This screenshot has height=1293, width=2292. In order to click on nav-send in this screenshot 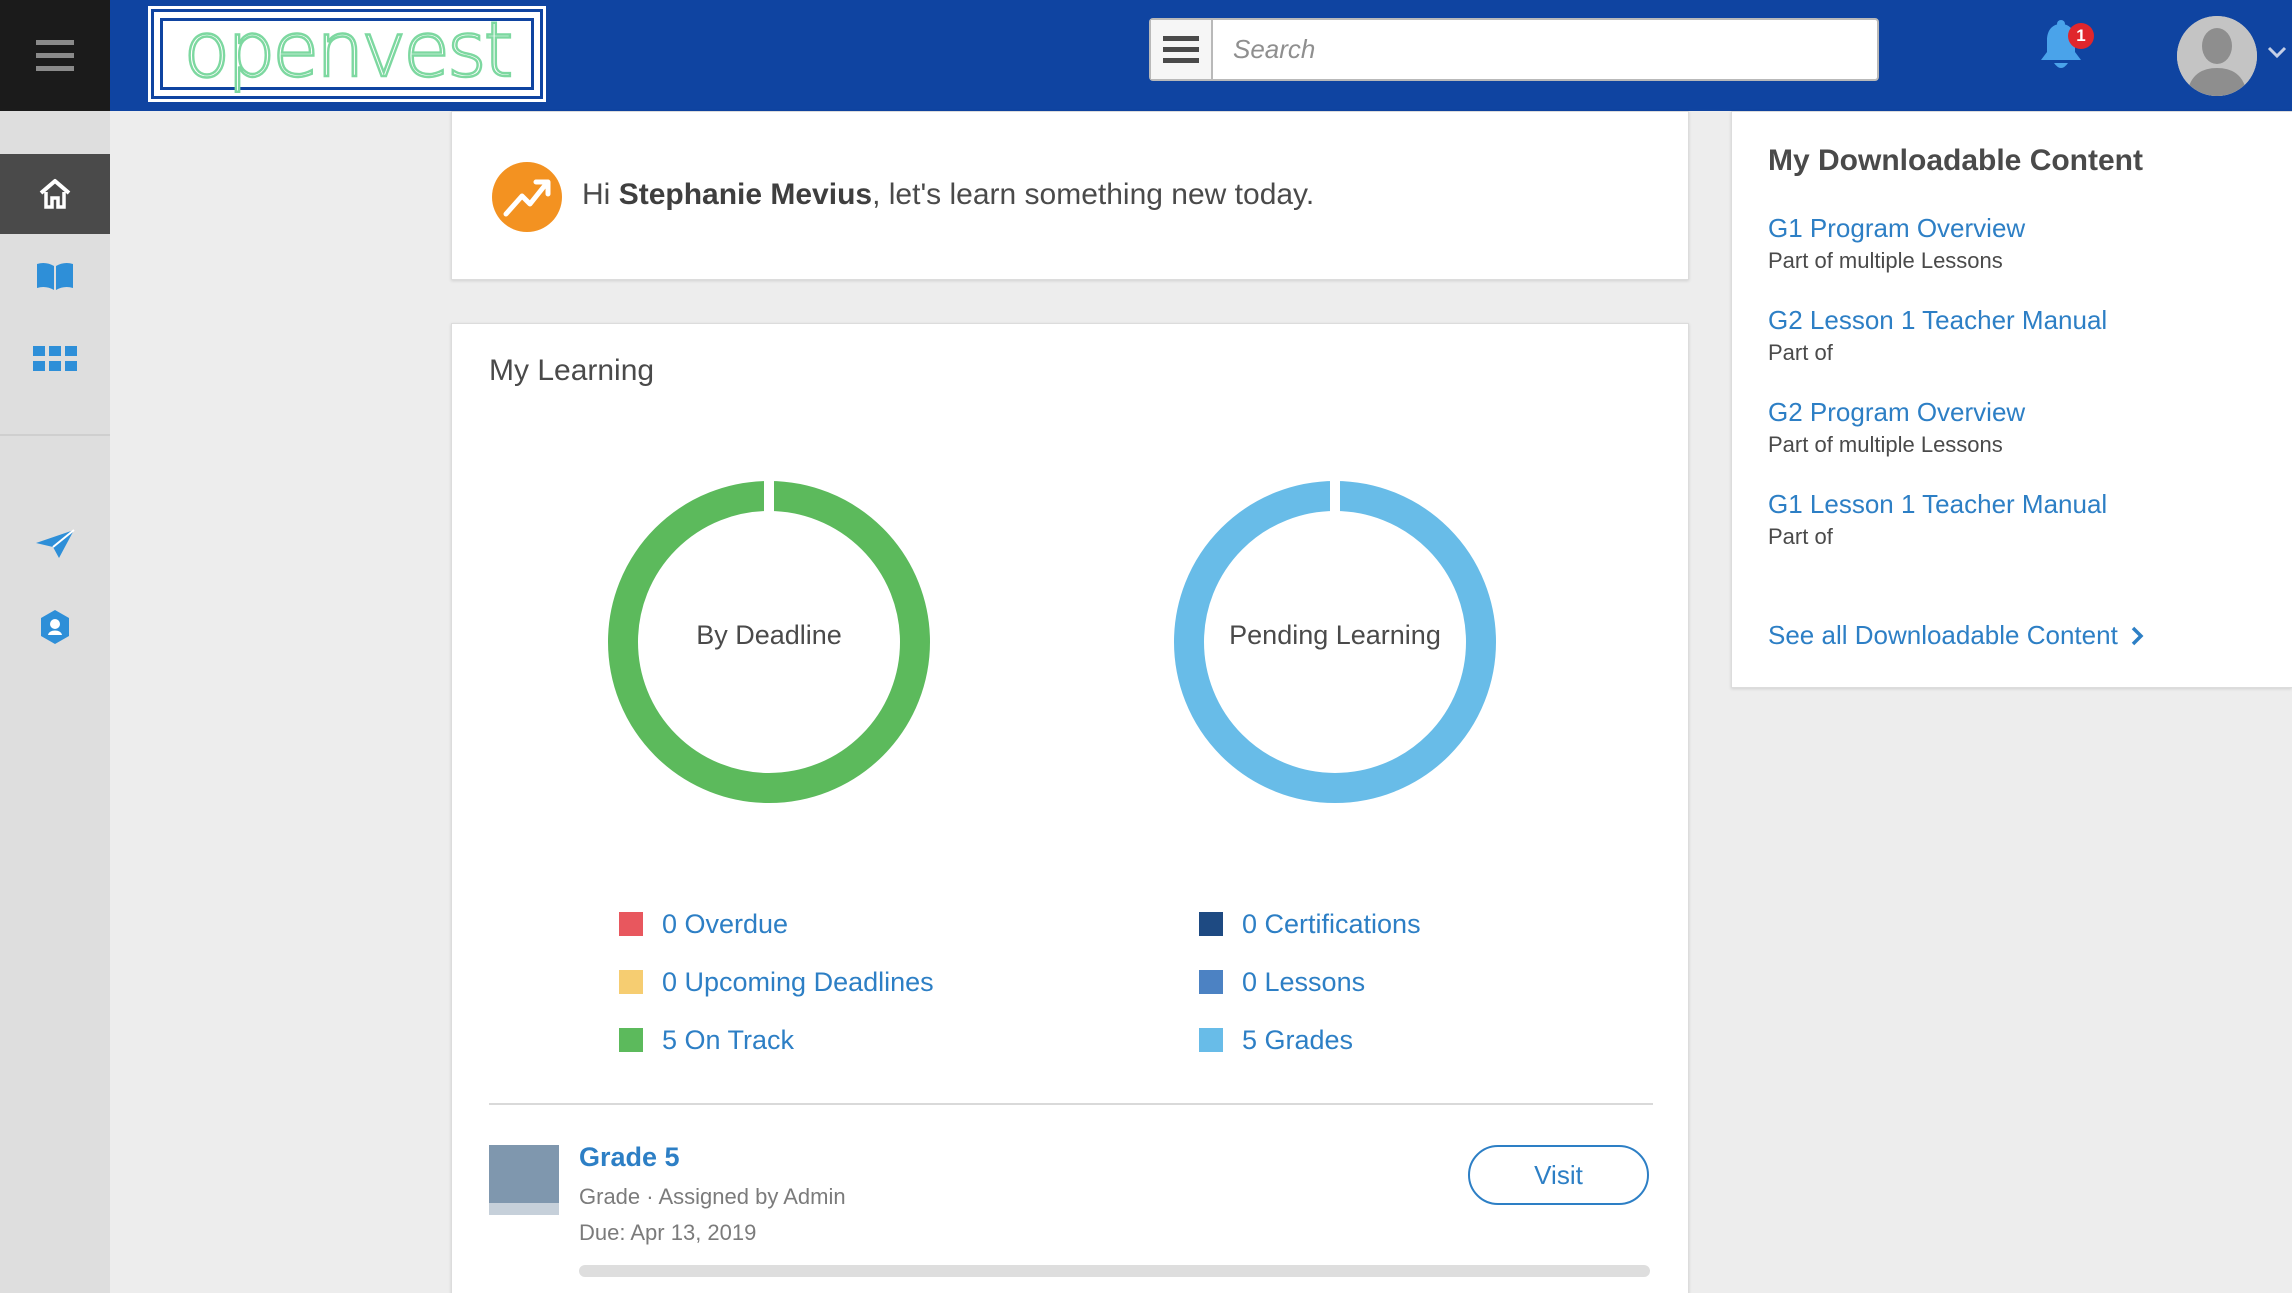, I will do `click(55, 544)`.